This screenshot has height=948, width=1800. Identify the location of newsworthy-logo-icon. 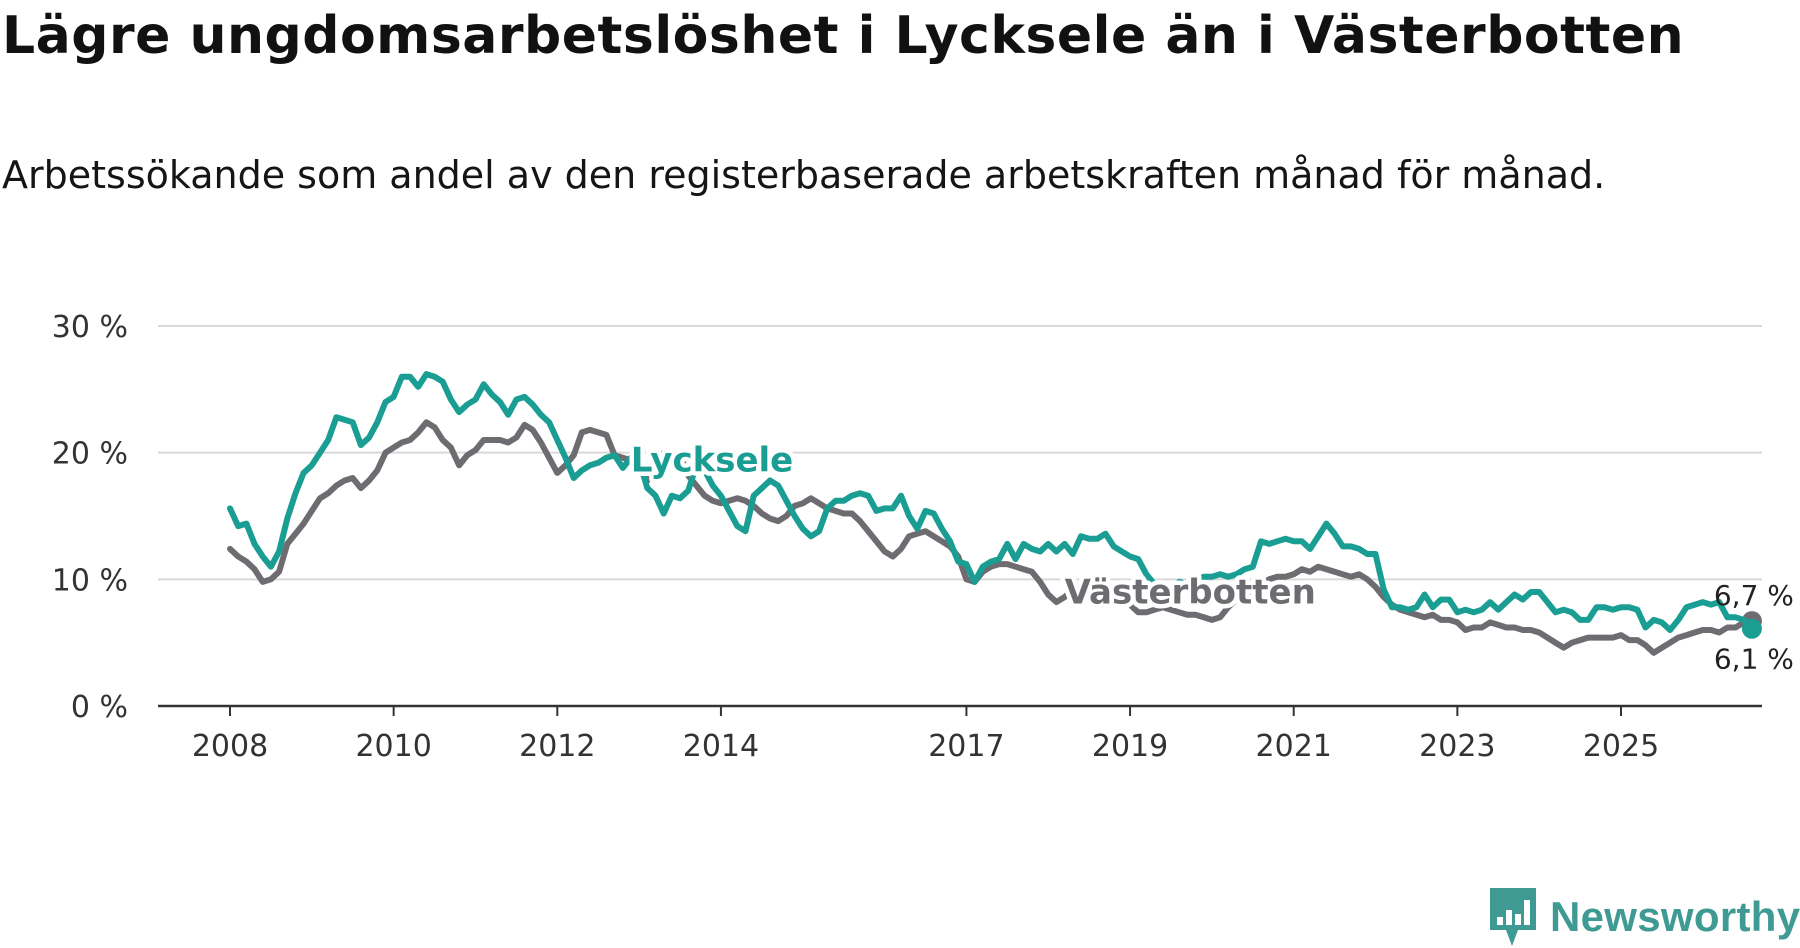
(1513, 917).